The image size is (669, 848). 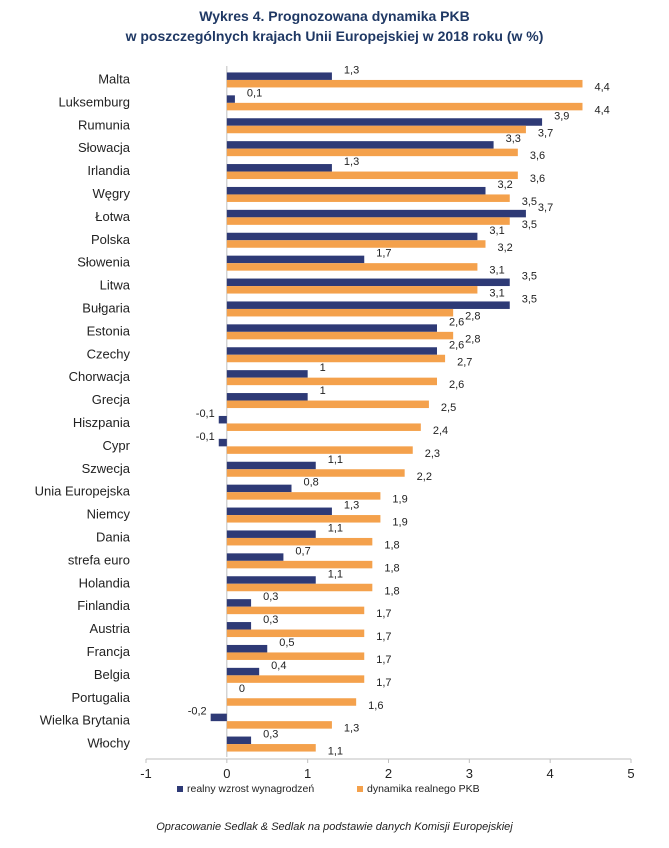 What do you see at coordinates (423, 789) in the screenshot?
I see `legend-label: dynamika realnego PKB` at bounding box center [423, 789].